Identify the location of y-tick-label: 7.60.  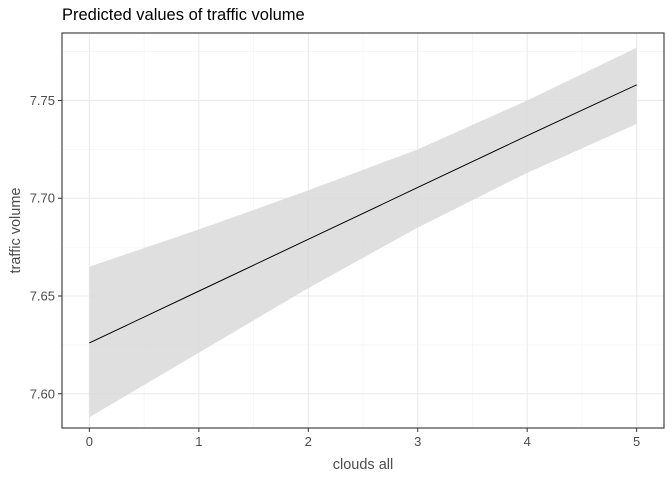
(42, 393).